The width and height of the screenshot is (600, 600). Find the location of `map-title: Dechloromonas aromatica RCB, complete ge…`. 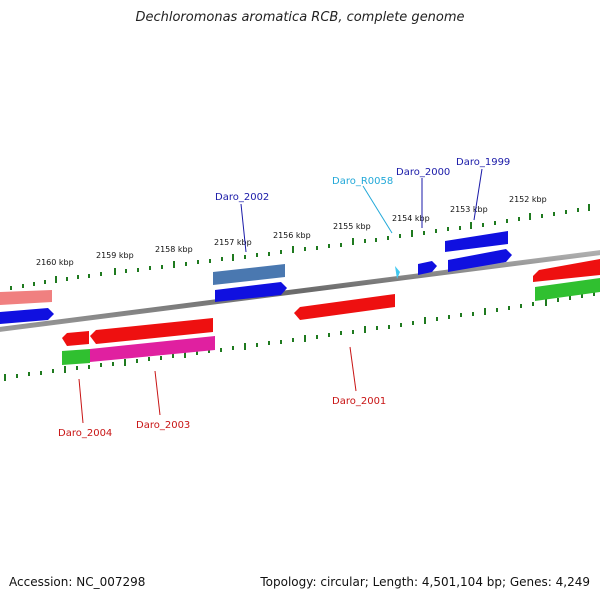

map-title: Dechloromonas aromatica RCB, complete ge… is located at coordinates (300, 17).